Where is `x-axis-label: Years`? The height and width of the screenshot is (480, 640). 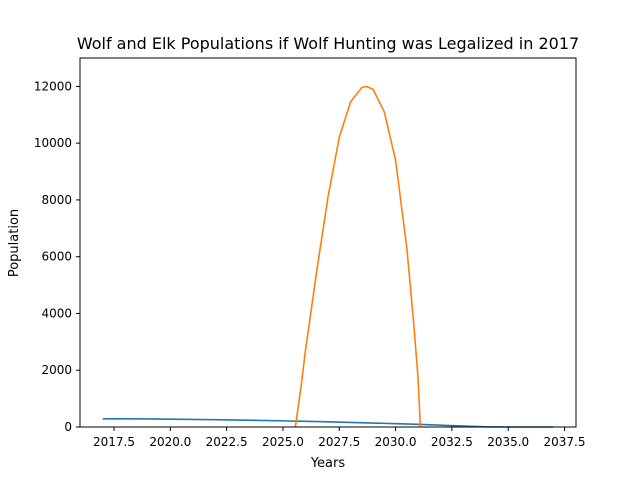 x-axis-label: Years is located at coordinates (328, 463).